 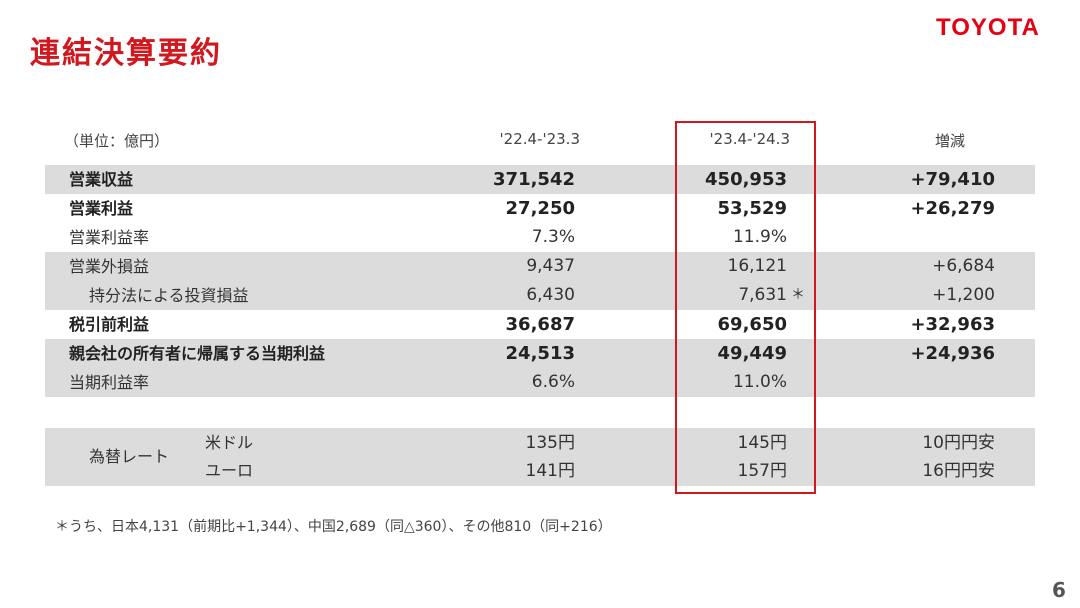 I want to click on table-row: 営業収益 371,542 450,953 +79,410, so click(x=540, y=179).